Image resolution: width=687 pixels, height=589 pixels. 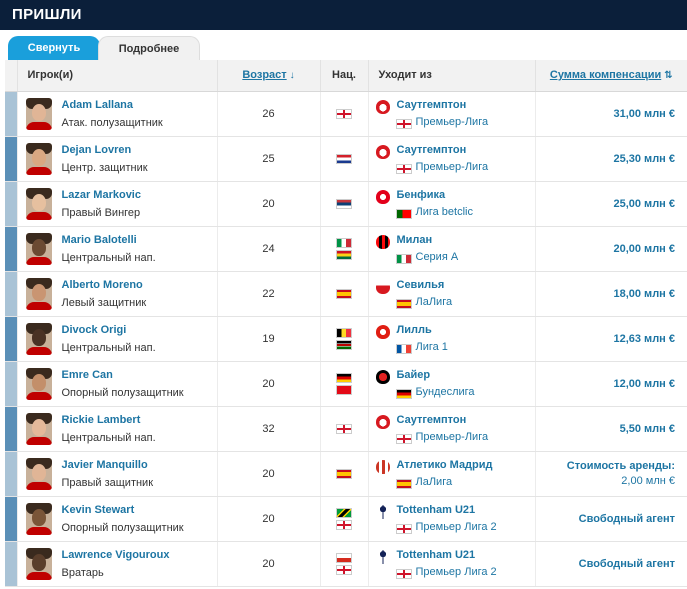 What do you see at coordinates (54, 48) in the screenshot?
I see `tab-collapse: Свернуть` at bounding box center [54, 48].